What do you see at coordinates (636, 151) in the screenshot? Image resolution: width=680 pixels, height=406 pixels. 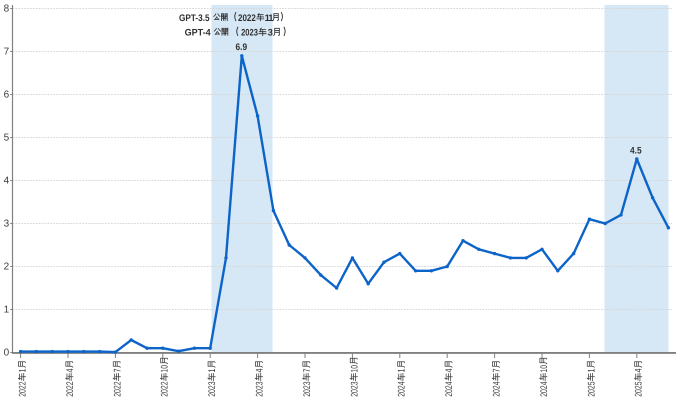 I see `svg-text: 4.5` at bounding box center [636, 151].